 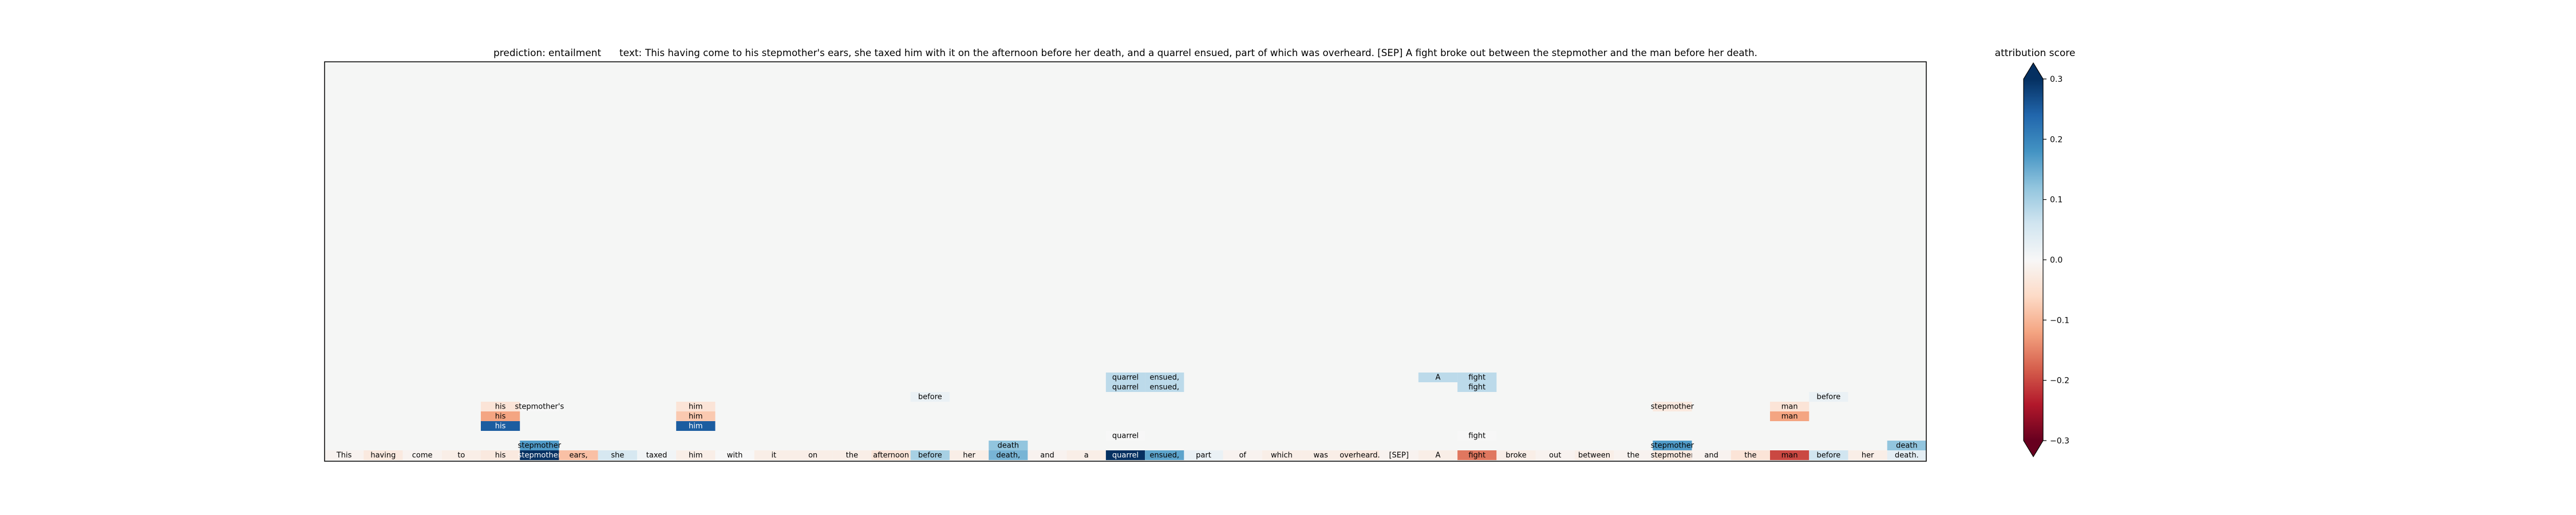 What do you see at coordinates (1633, 455) in the screenshot?
I see `token-33: the` at bounding box center [1633, 455].